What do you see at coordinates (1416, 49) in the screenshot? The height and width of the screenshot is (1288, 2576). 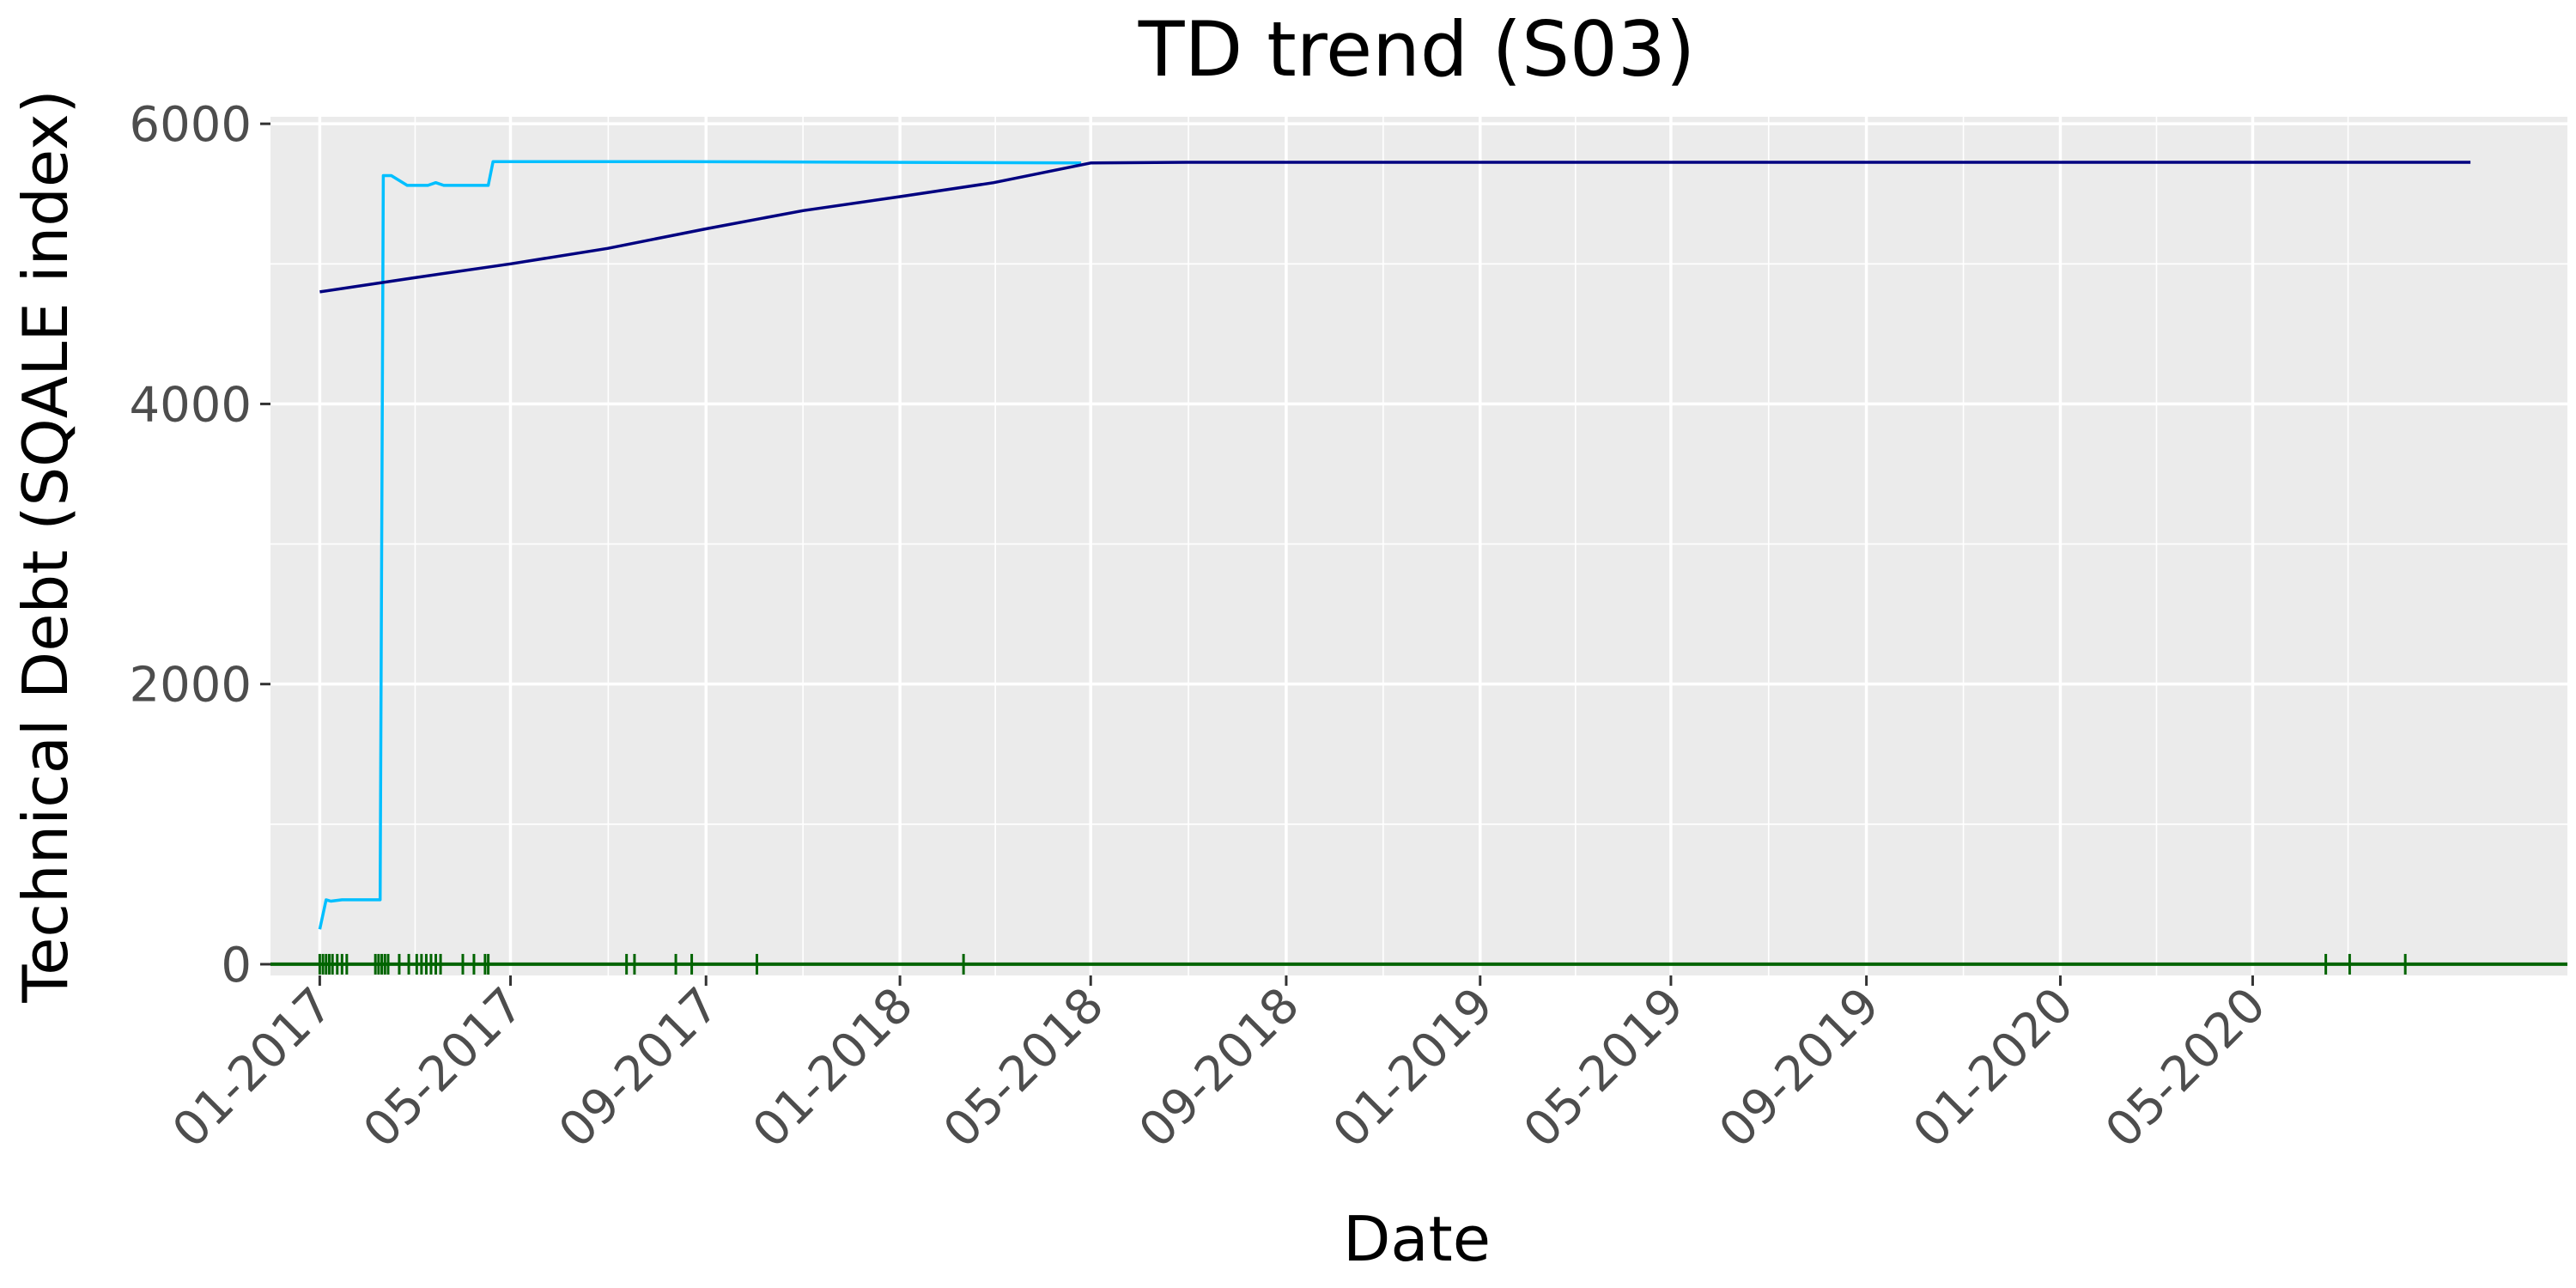 I see `chart-title: TD trend (S03)` at bounding box center [1416, 49].